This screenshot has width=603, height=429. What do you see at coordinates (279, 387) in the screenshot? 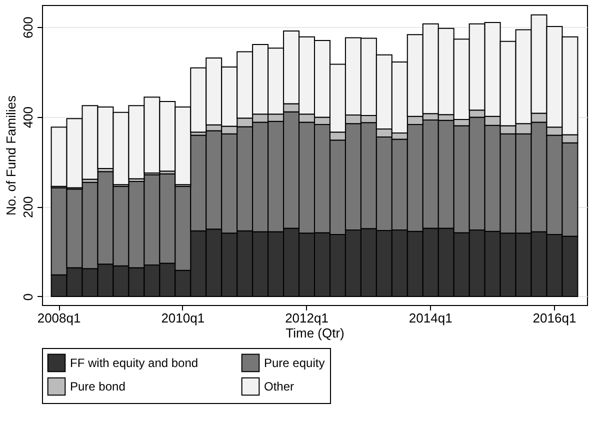
I see `legend-label: Other` at bounding box center [279, 387].